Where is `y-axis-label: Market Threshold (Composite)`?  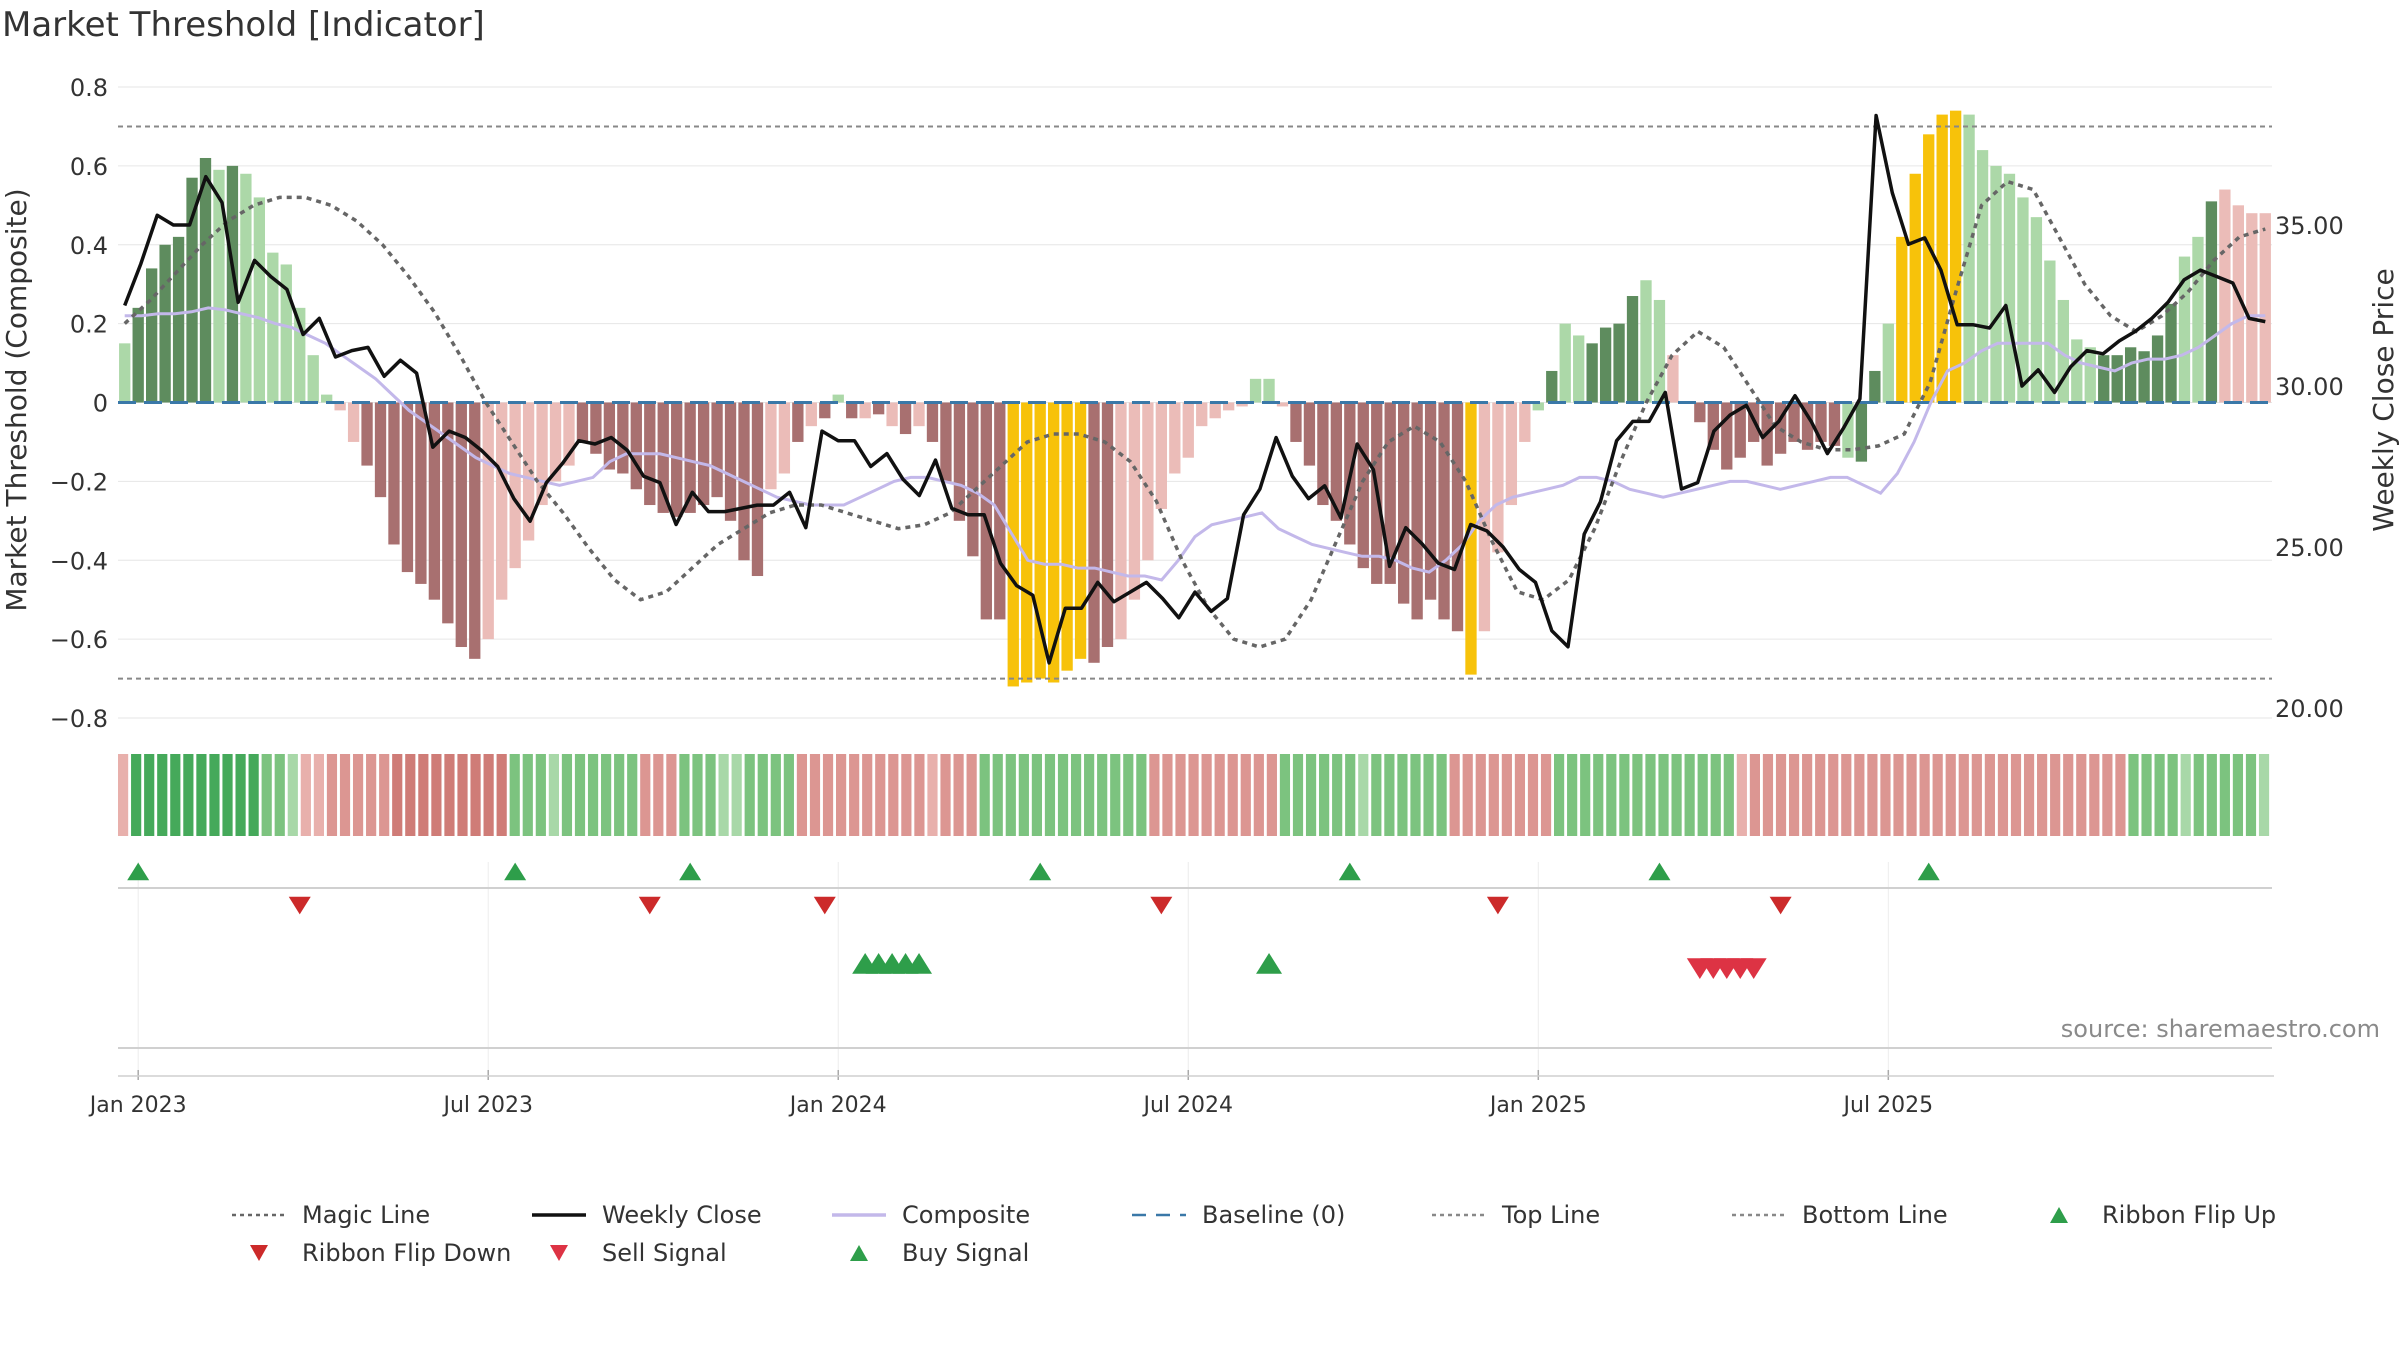 y-axis-label: Market Threshold (Composite) is located at coordinates (16, 399).